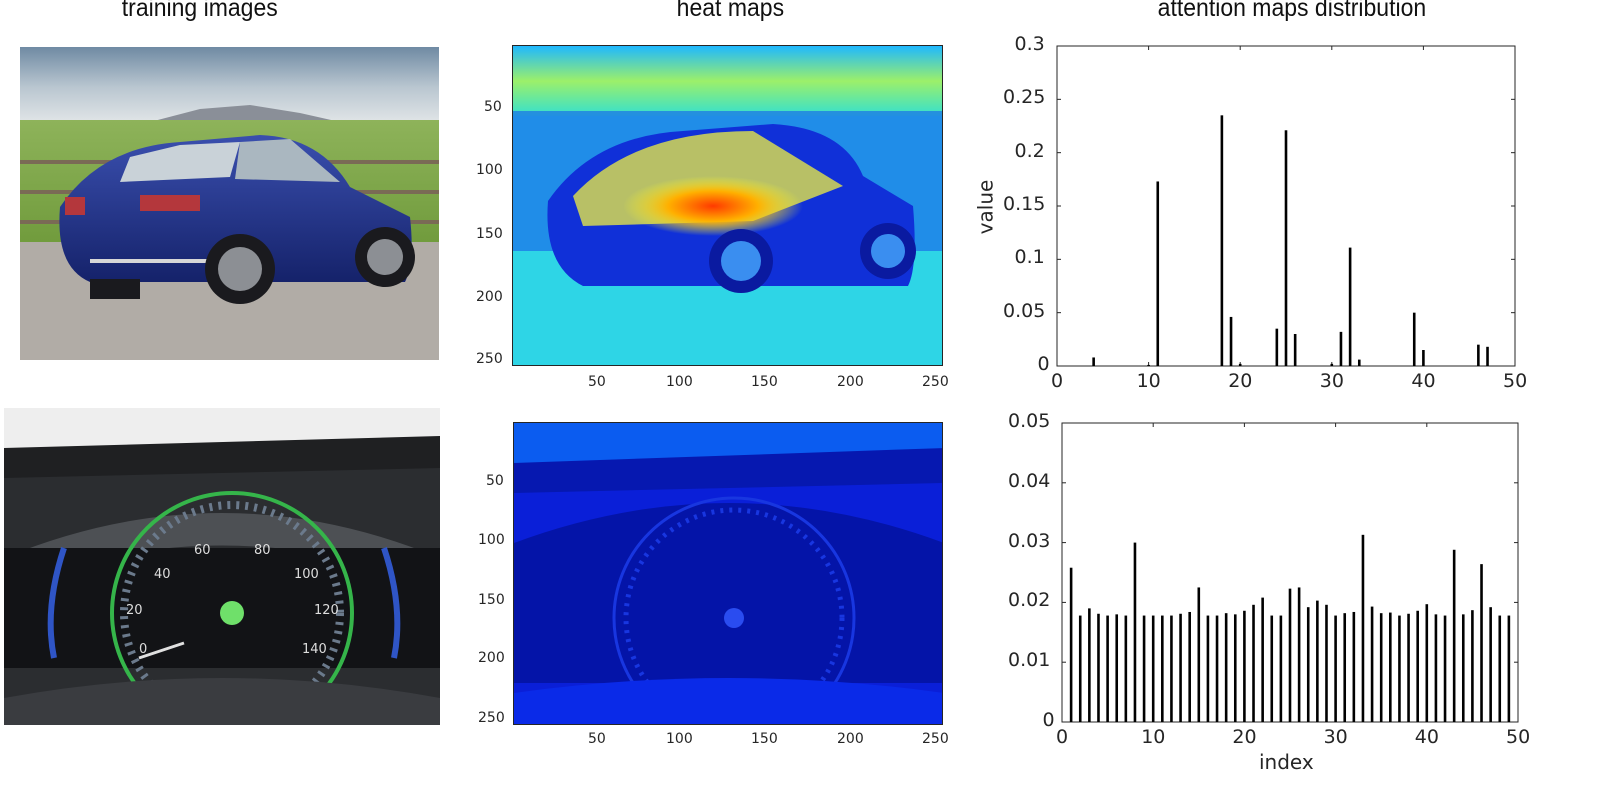  I want to click on heat-xtick: 50, so click(597, 739).